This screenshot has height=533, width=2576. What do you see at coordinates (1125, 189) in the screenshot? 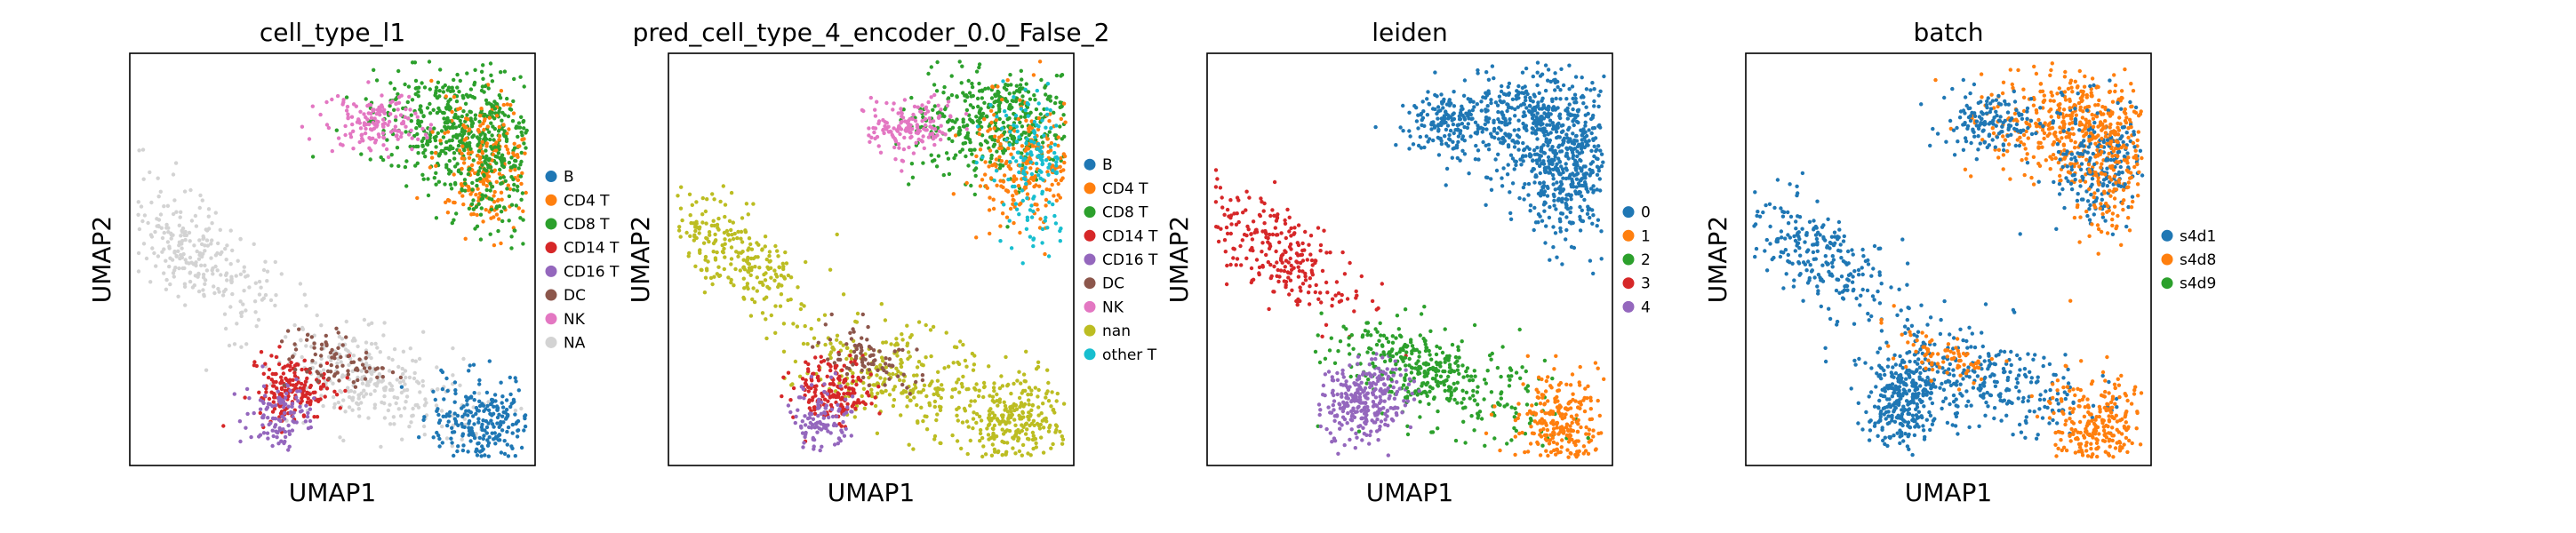
I see `legend-label: CD4 T` at bounding box center [1125, 189].